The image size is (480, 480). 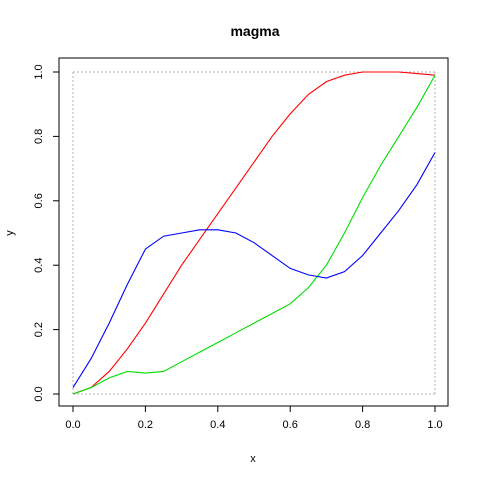 What do you see at coordinates (72, 425) in the screenshot?
I see `x-tick-label: 0.0` at bounding box center [72, 425].